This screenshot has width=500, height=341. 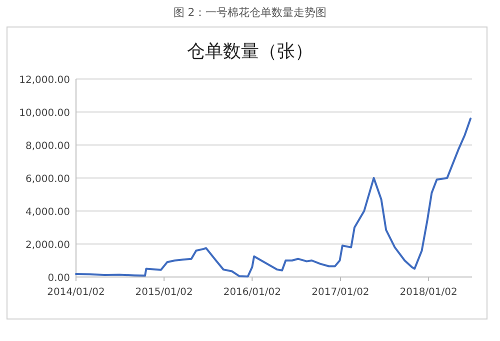 What do you see at coordinates (341, 292) in the screenshot?
I see `x-tick-label: 2017/01/02` at bounding box center [341, 292].